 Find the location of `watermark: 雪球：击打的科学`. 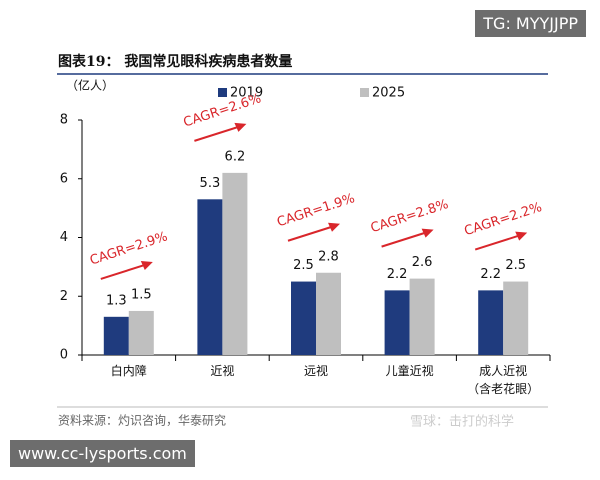

watermark: 雪球：击打的科学 is located at coordinates (462, 422).